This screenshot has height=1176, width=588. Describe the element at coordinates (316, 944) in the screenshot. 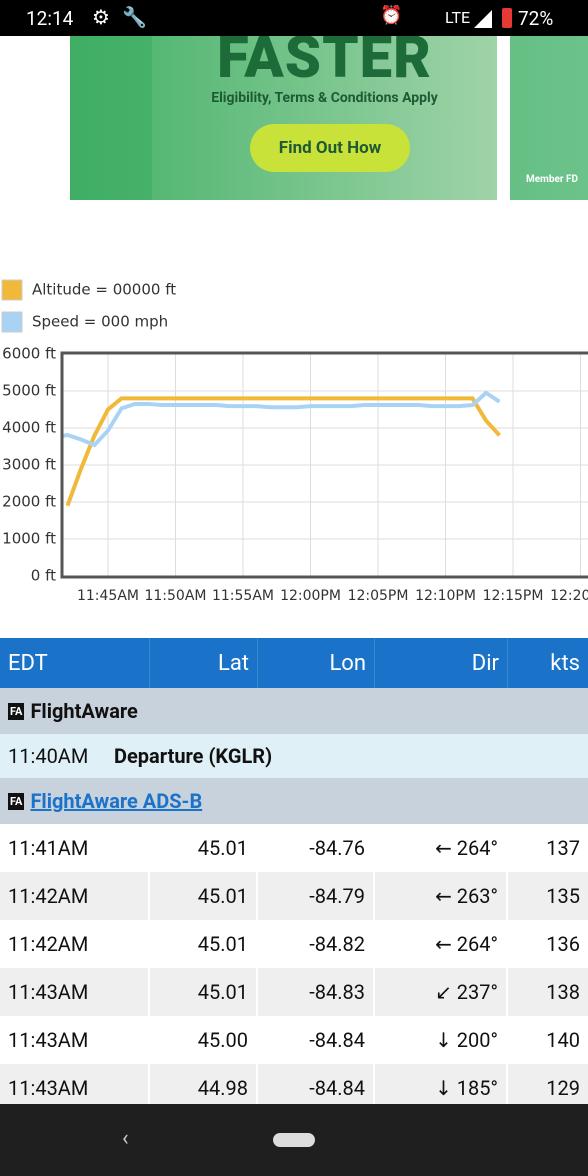

I see `data-cell: -84.82` at that location.